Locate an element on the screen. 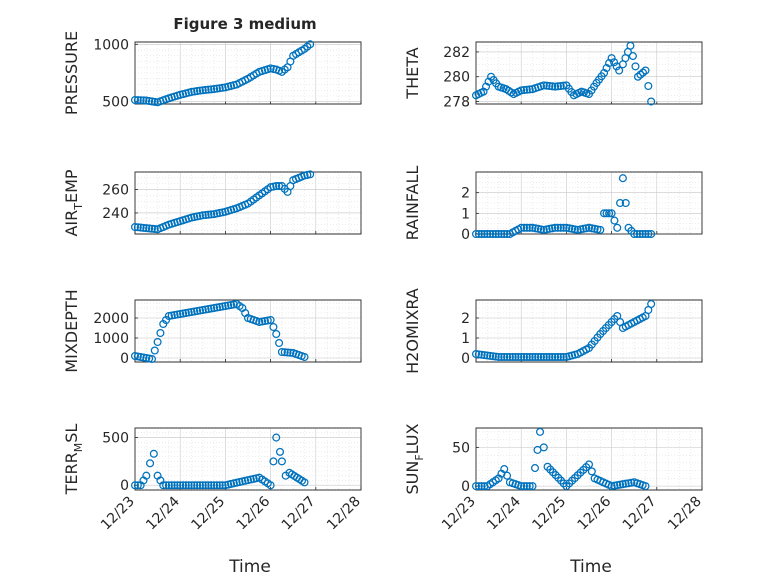 The width and height of the screenshot is (778, 583). x-tick-label: 12/28 is located at coordinates (344, 514).